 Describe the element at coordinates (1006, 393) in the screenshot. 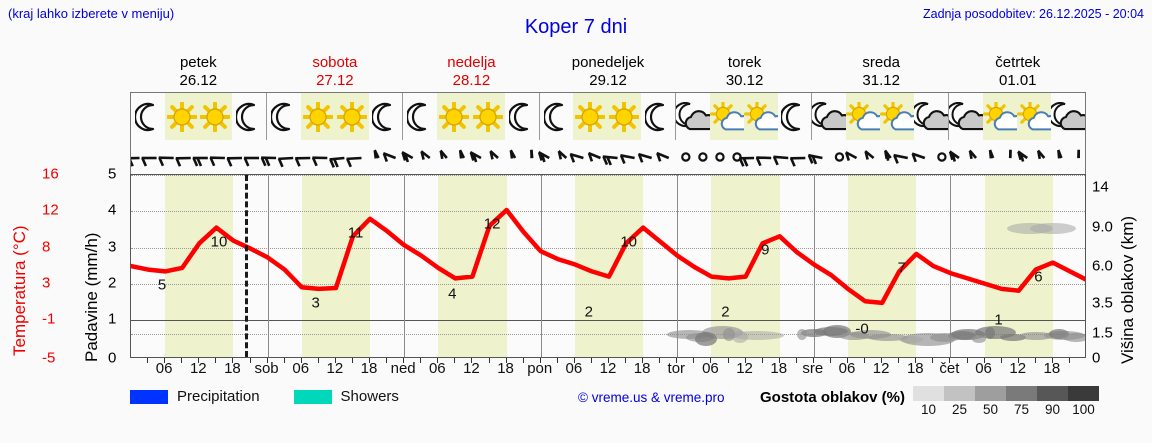

I see `cloud-density-bars` at that location.